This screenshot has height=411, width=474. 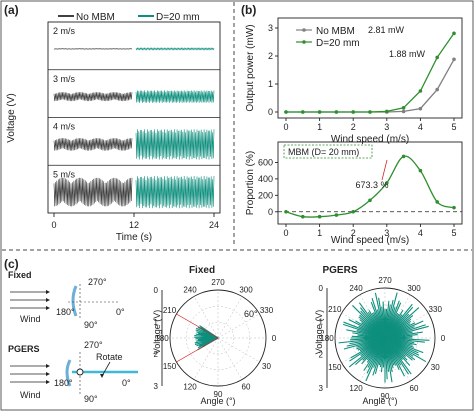 What do you see at coordinates (95, 17) in the screenshot?
I see `legend-label-no-mbm: No MBM` at bounding box center [95, 17].